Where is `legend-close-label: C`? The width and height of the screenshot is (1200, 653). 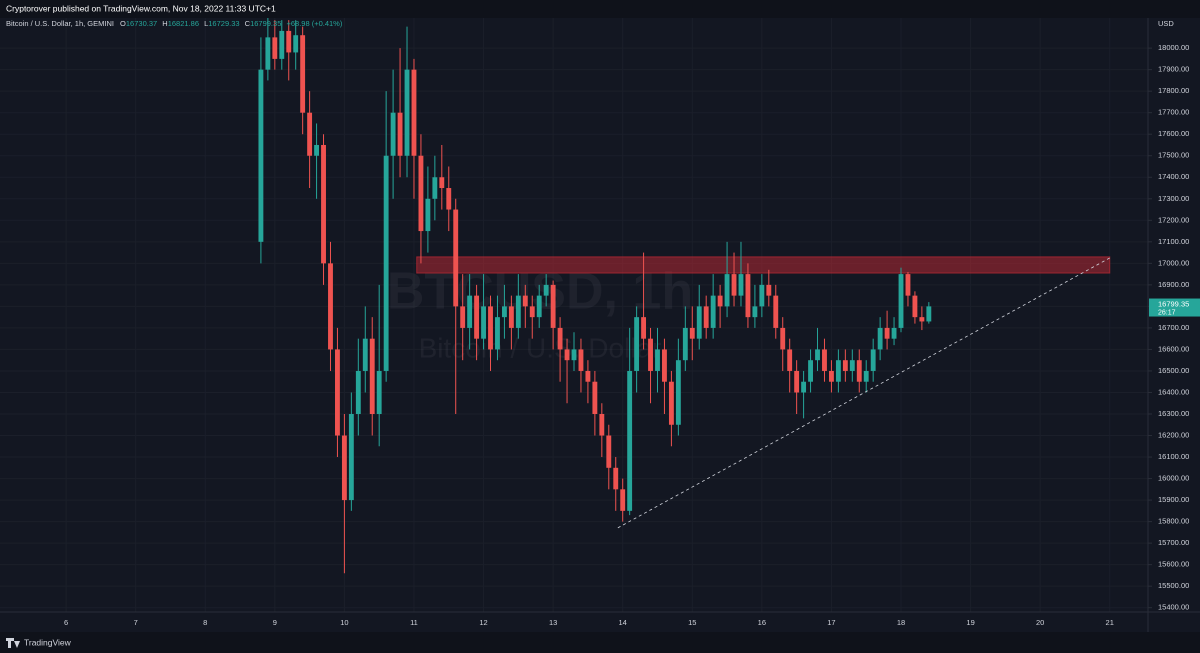
legend-close-label: C is located at coordinates (248, 23).